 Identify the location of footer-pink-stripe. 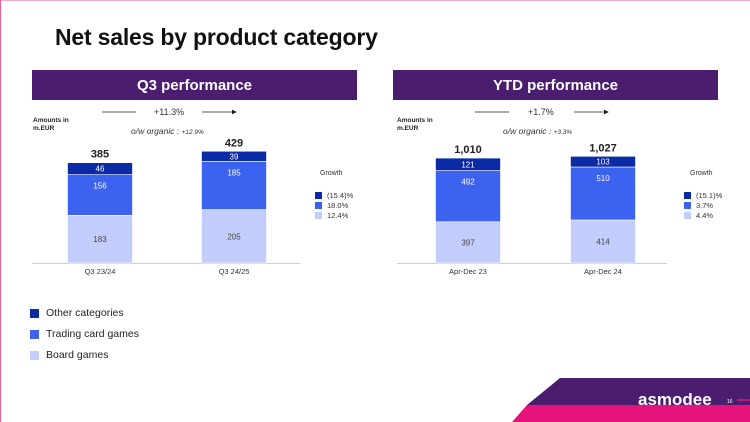
(631, 413).